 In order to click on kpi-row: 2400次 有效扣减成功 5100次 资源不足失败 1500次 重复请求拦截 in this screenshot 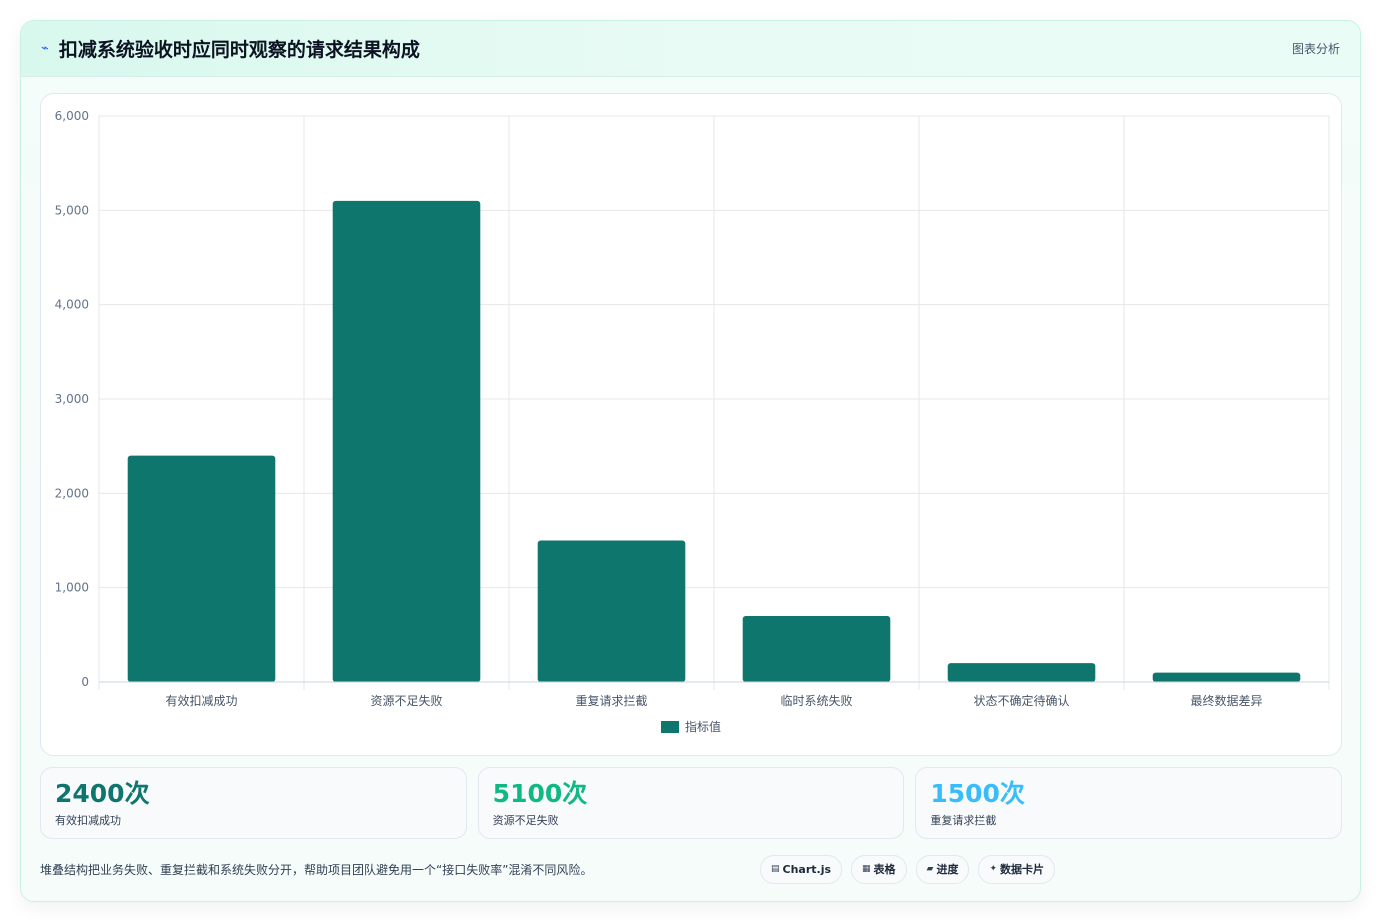, I will do `click(691, 803)`.